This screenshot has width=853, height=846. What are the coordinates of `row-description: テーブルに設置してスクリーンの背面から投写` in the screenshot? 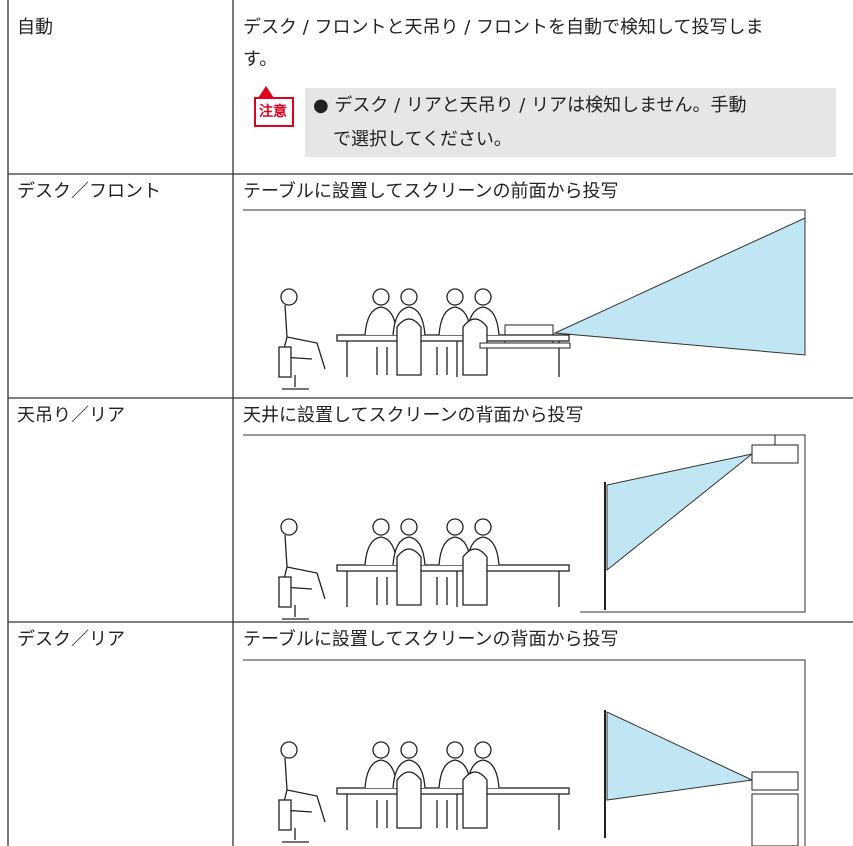 It's located at (431, 639).